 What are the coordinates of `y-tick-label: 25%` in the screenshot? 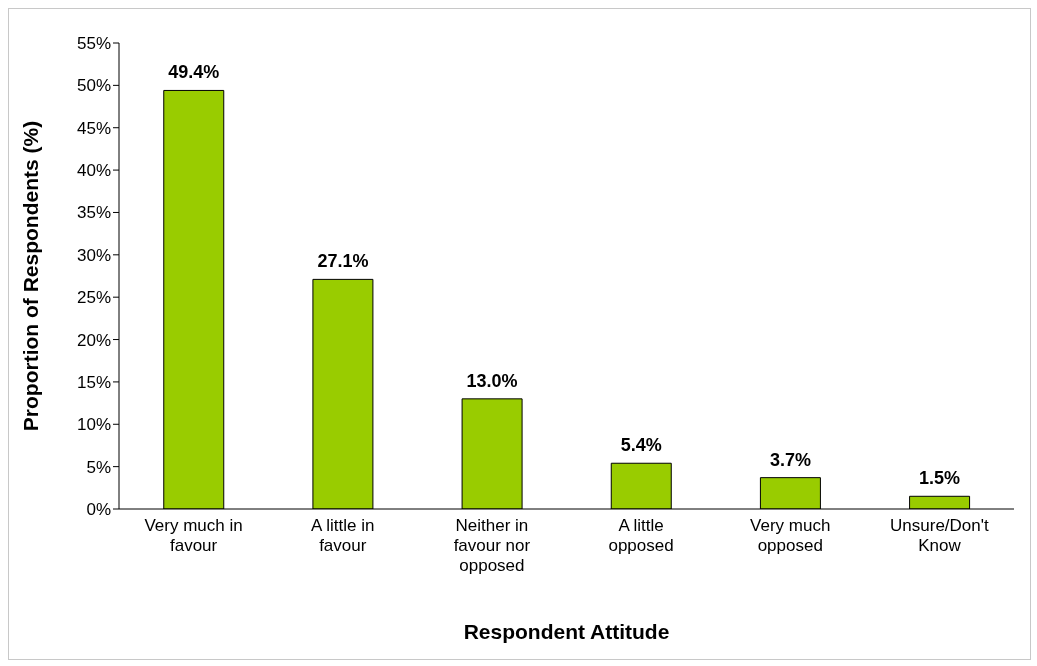 It's located at (93, 298).